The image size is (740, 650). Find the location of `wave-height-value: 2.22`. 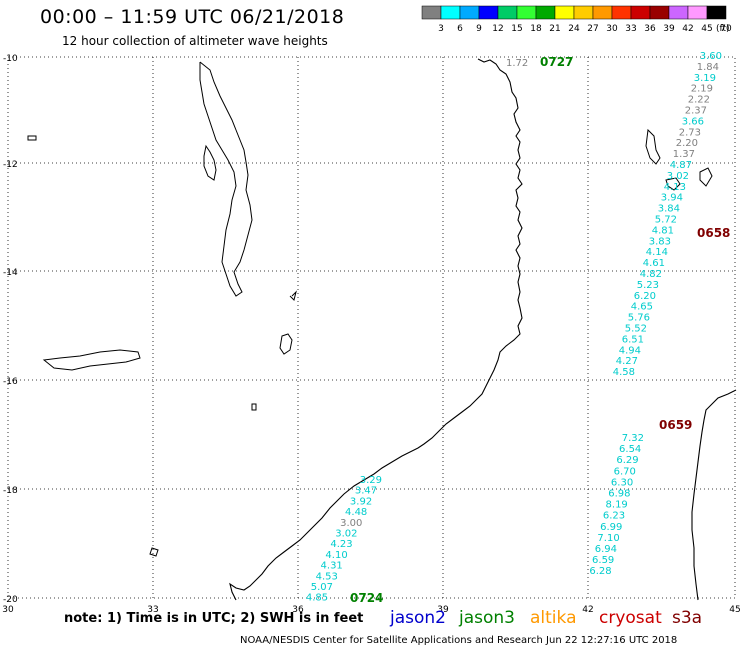

wave-height-value: 2.22 is located at coordinates (699, 100).